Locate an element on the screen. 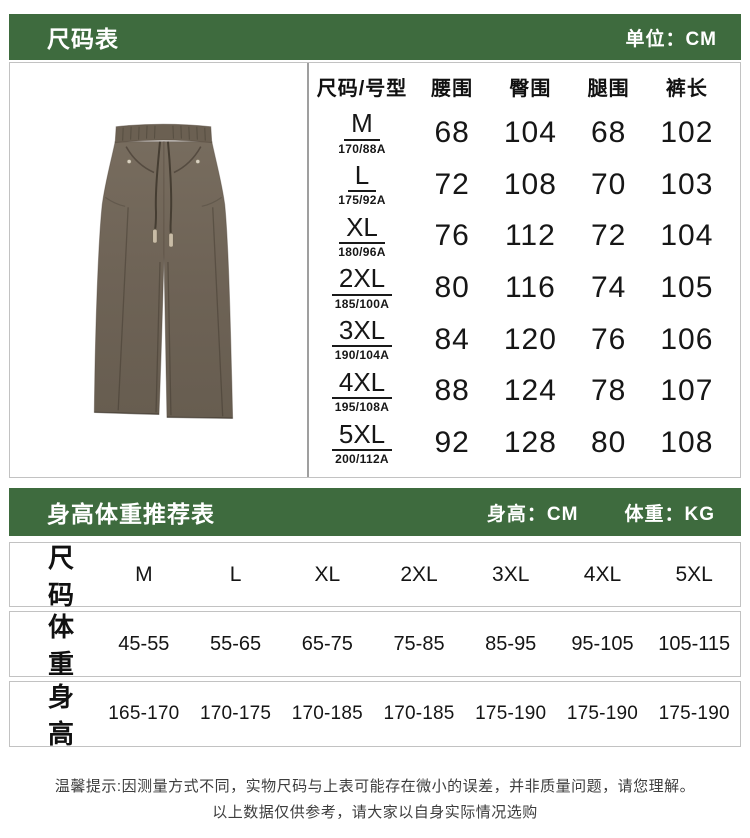  size-cell: 5XL 200/112A is located at coordinates (362, 443).